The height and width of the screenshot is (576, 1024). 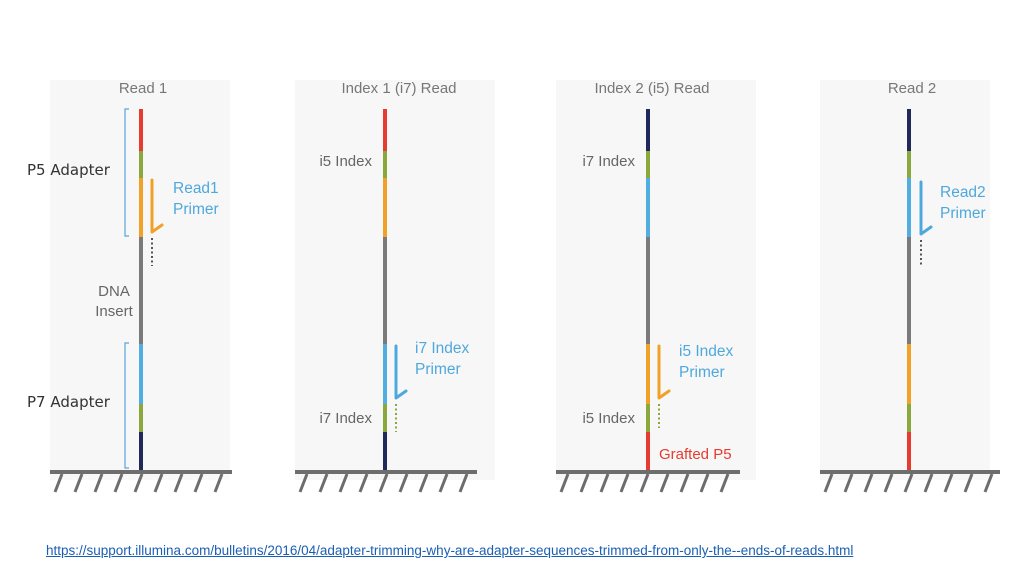 What do you see at coordinates (196, 209) in the screenshot?
I see `read1-primer-label-line2: Primer` at bounding box center [196, 209].